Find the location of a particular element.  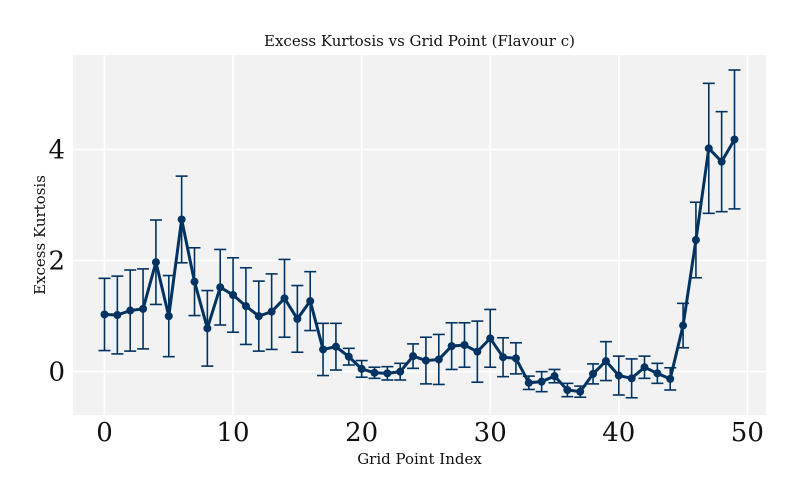

y-tick-label: 4 is located at coordinates (56, 150).